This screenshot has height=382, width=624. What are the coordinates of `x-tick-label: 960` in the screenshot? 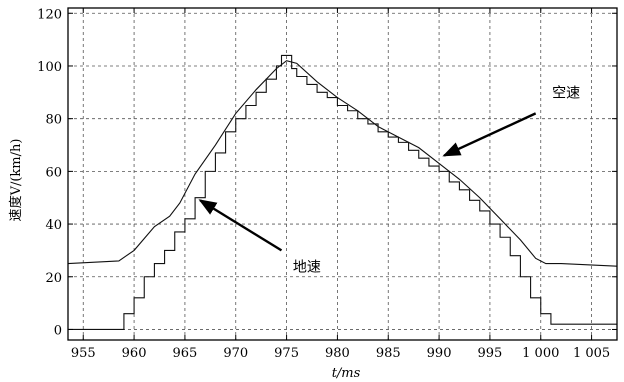 It's located at (134, 353).